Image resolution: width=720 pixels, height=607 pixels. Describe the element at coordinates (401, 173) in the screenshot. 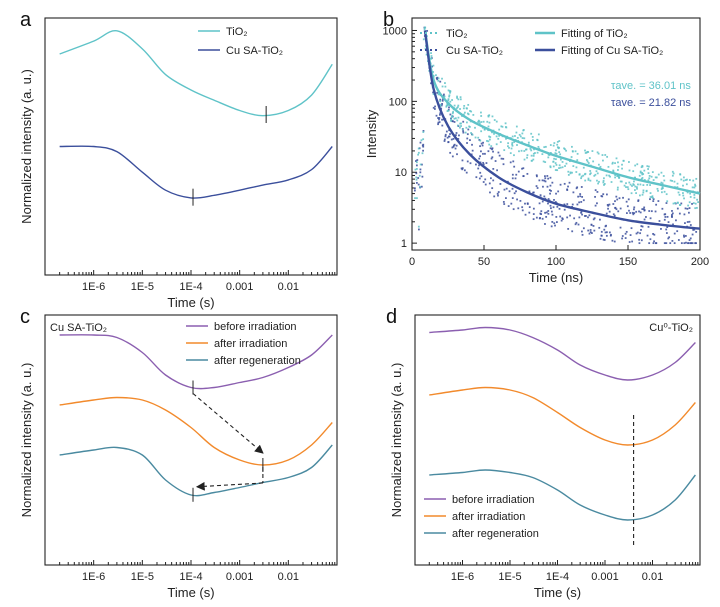

I see `panel-b-y-tick-label: 10` at that location.